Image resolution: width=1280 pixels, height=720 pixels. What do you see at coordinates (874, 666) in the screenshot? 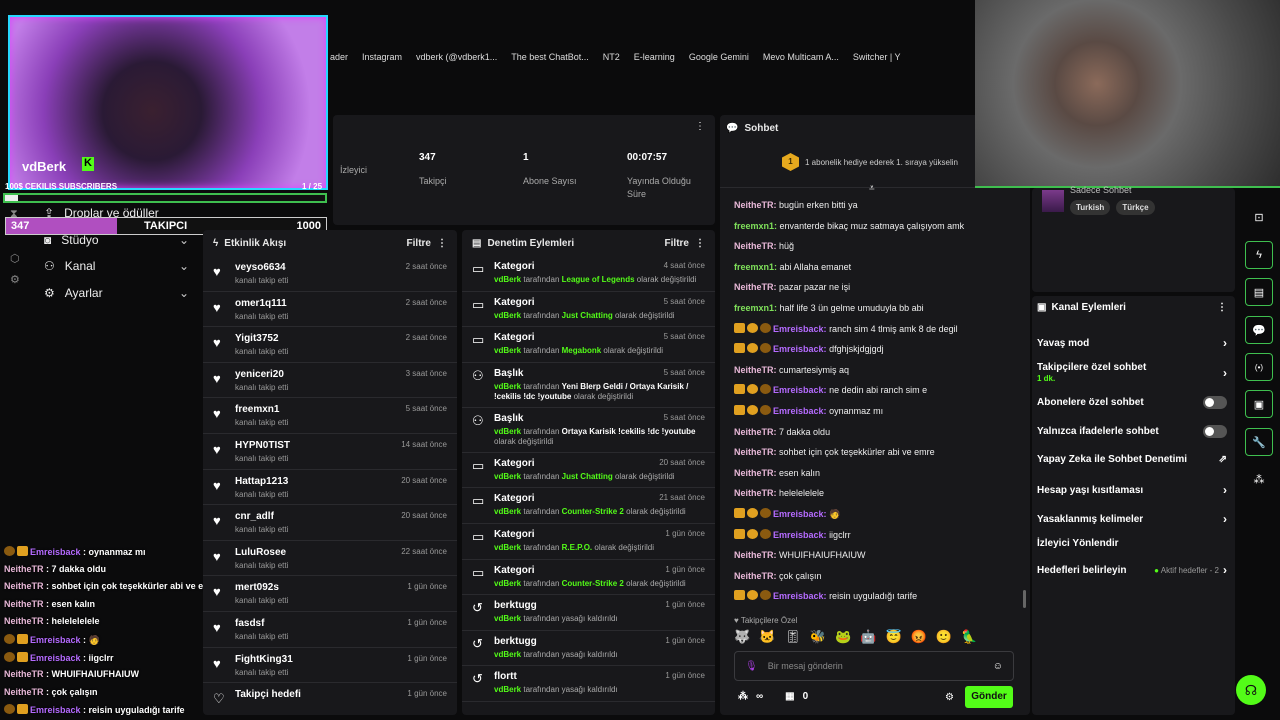
I see `chat-input: 🎙 Bir mesaj gönderin ☺` at bounding box center [874, 666].